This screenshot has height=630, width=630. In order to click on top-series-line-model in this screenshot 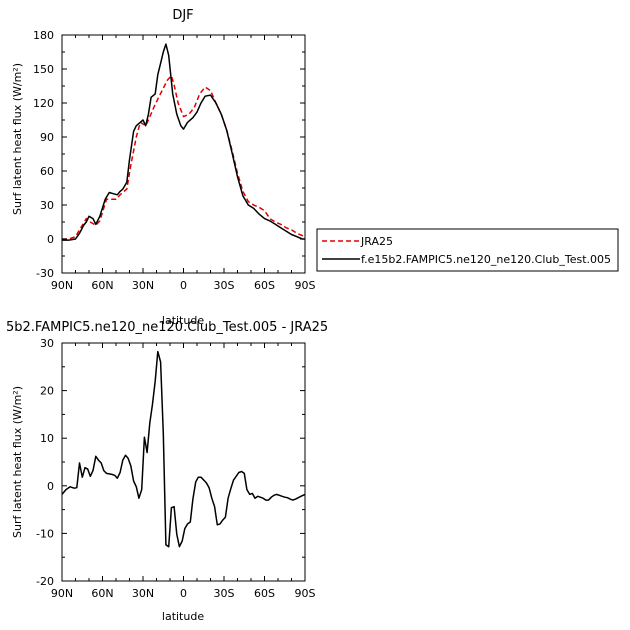, I will do `click(183, 142)`.